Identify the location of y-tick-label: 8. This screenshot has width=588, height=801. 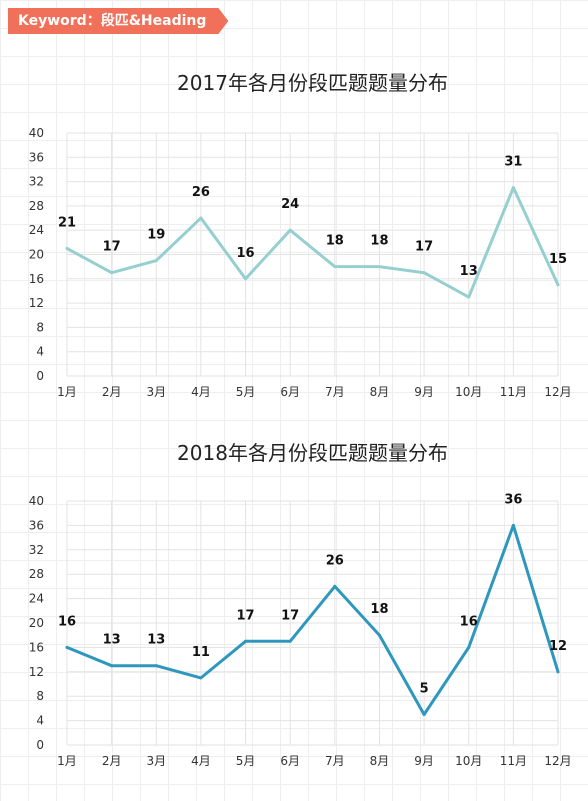
(40, 327).